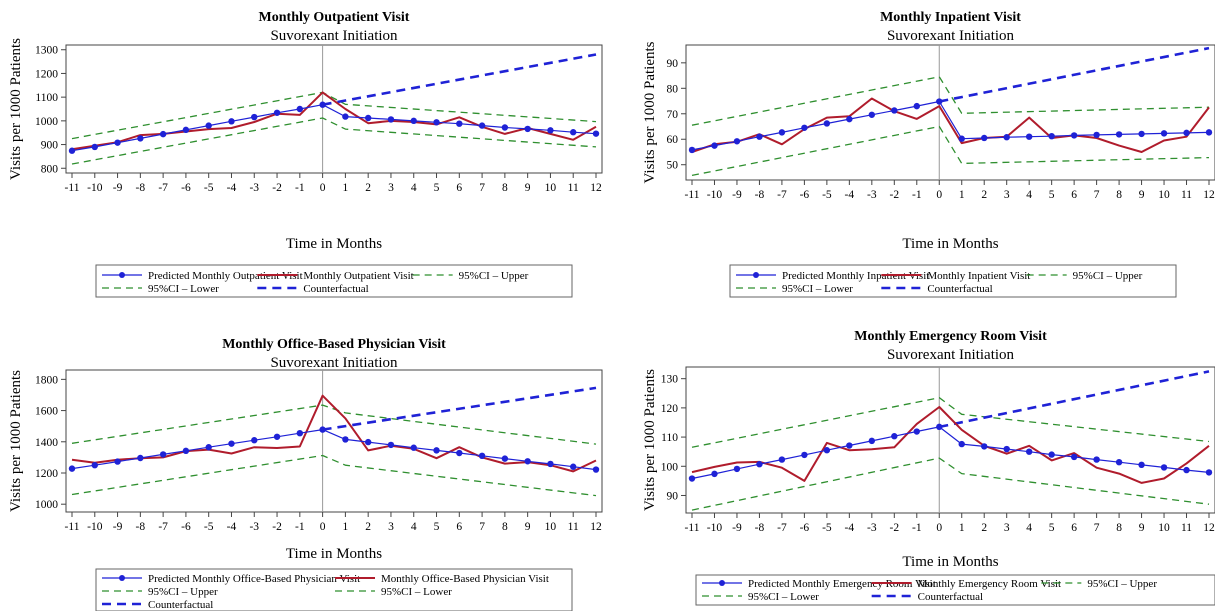 This screenshot has width=1215, height=616. Describe the element at coordinates (950, 336) in the screenshot. I see `chart-title: Monthly Emergency Room Visit` at that location.